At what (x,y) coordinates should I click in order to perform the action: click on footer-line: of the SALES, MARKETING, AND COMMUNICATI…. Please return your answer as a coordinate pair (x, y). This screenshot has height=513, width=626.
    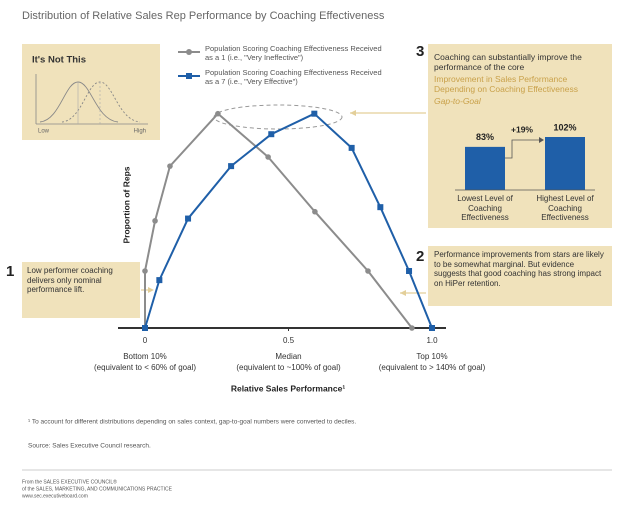
    Looking at the image, I should click on (97, 489).